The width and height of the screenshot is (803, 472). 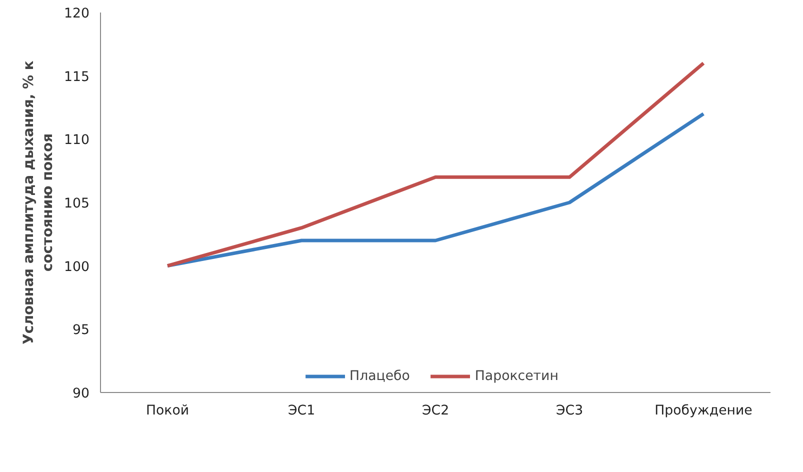 What do you see at coordinates (302, 411) in the screenshot?
I see `x-tick-label: ЭС1` at bounding box center [302, 411].